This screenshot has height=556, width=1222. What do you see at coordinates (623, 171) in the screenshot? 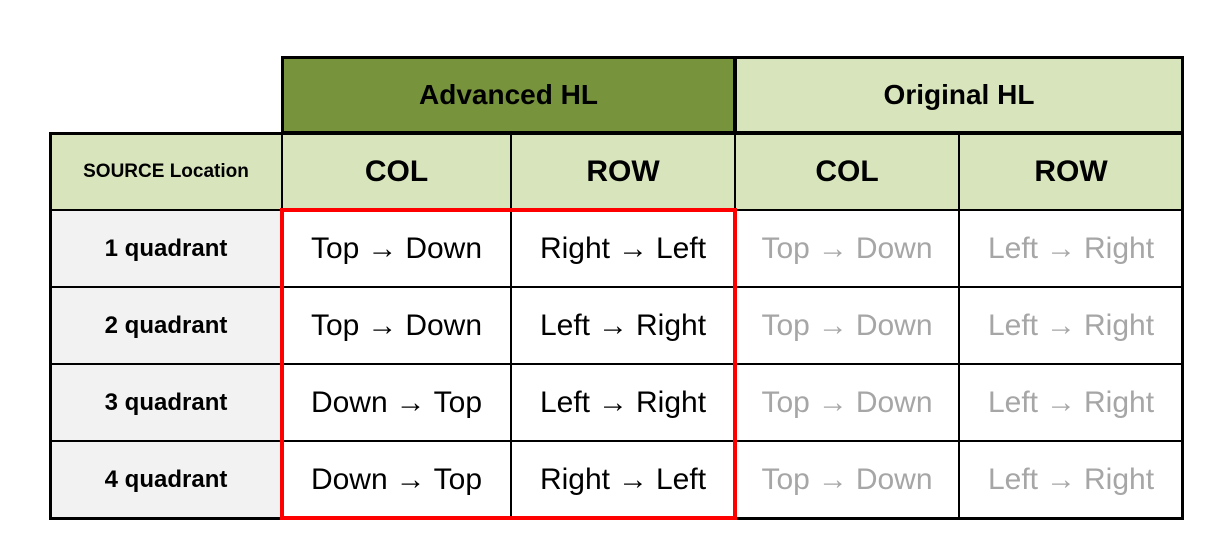
I see `advanced-row-header: ROW` at bounding box center [623, 171].